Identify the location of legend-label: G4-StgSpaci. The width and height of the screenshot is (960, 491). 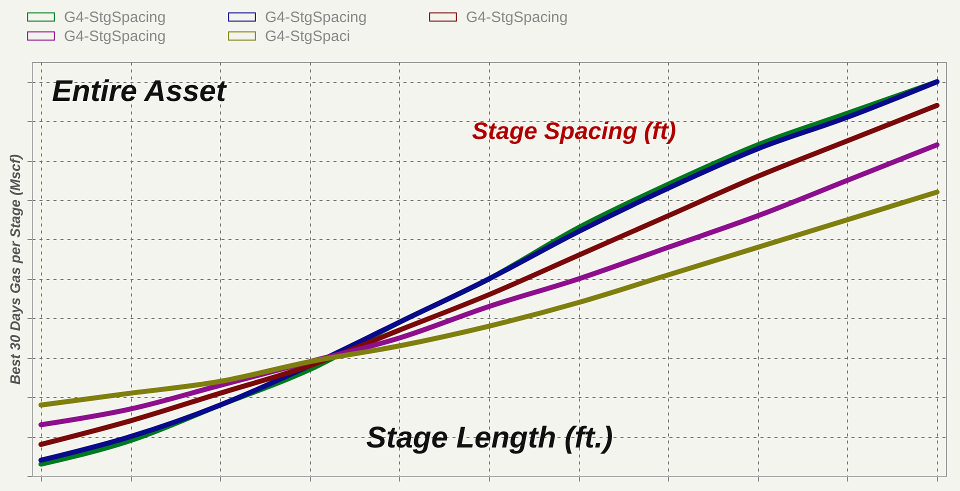
(307, 36).